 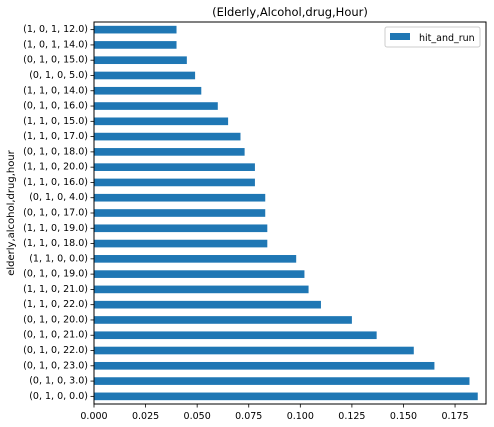 What do you see at coordinates (55, 304) in the screenshot?
I see `y-tick-label: (1, 1, 0, 22.0)` at bounding box center [55, 304].